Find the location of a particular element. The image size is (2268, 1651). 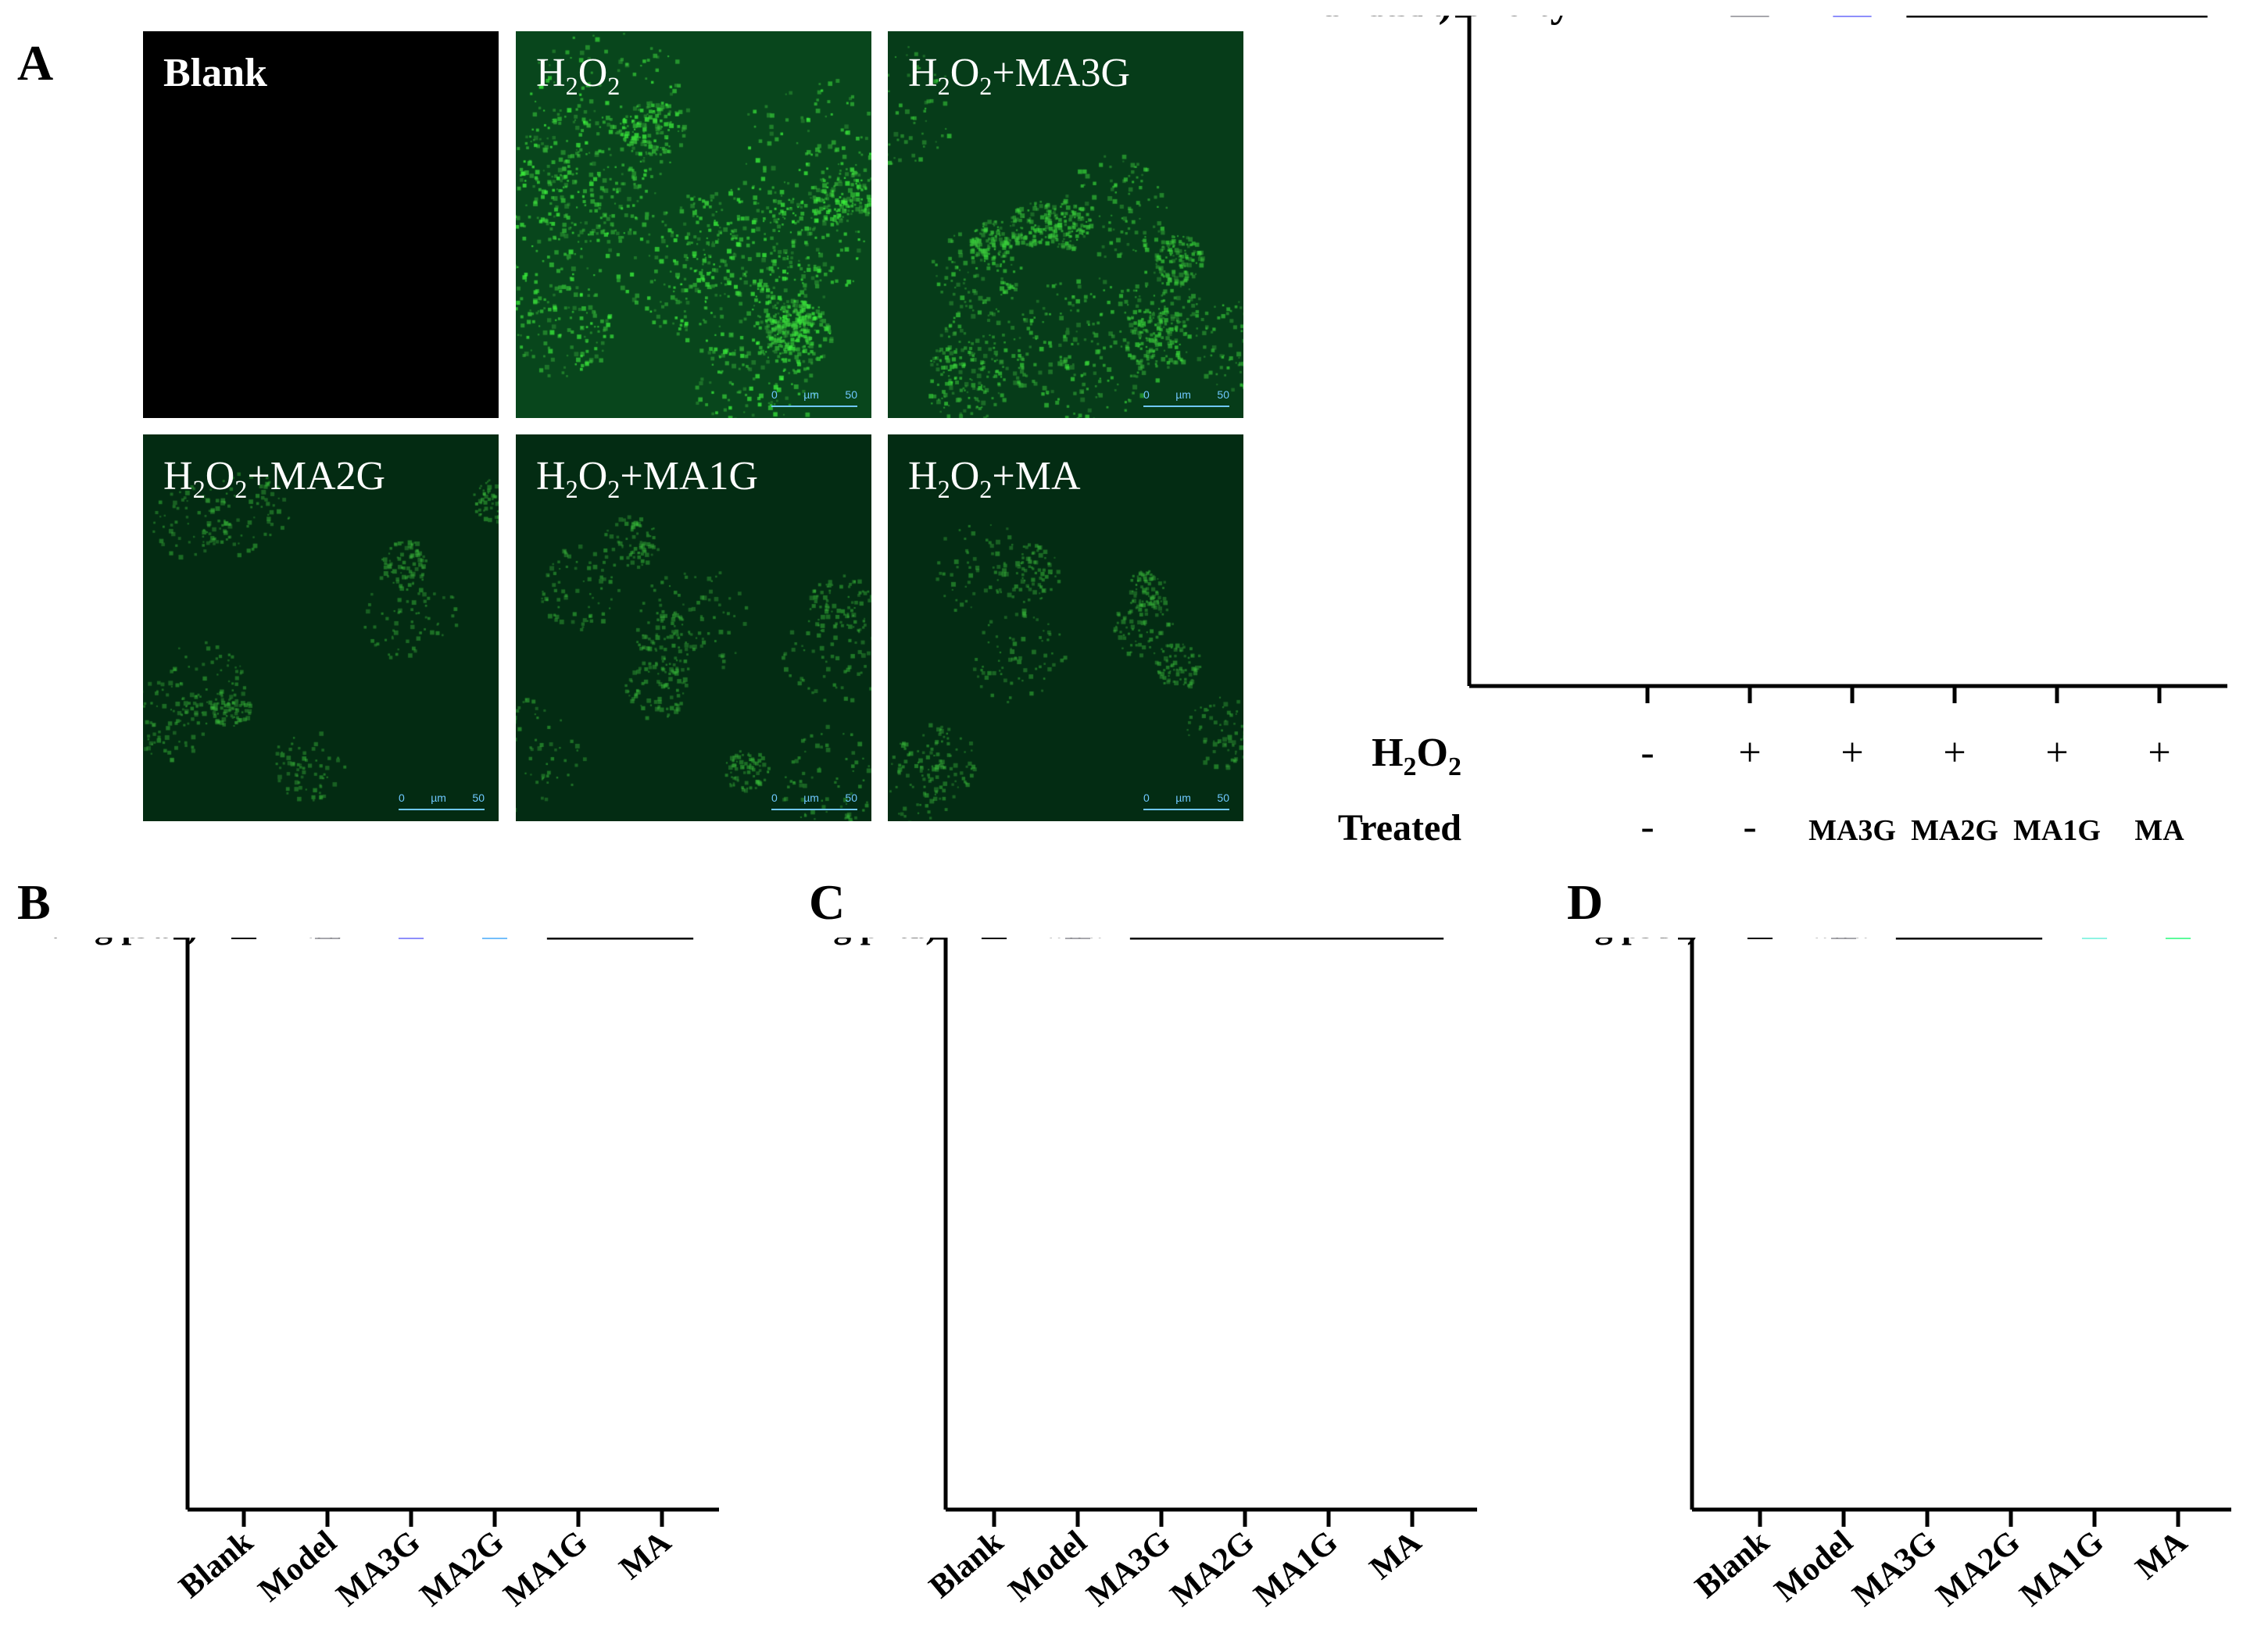

treated-row-value: MA2G is located at coordinates (1955, 830).